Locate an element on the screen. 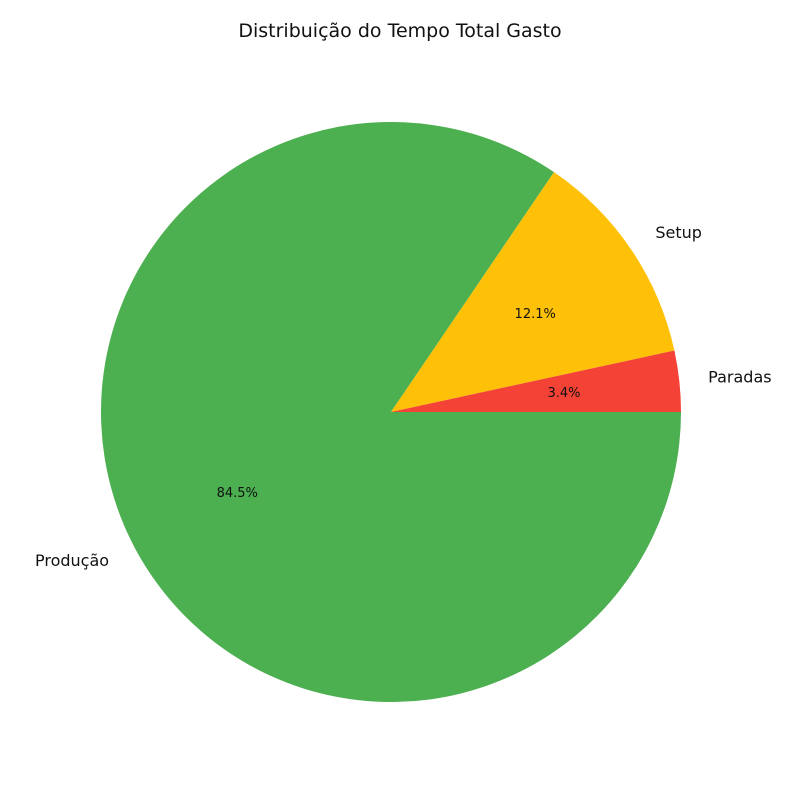 This screenshot has height=800, width=800. chart-title: Distribuição do Tempo Total Gasto is located at coordinates (400, 31).